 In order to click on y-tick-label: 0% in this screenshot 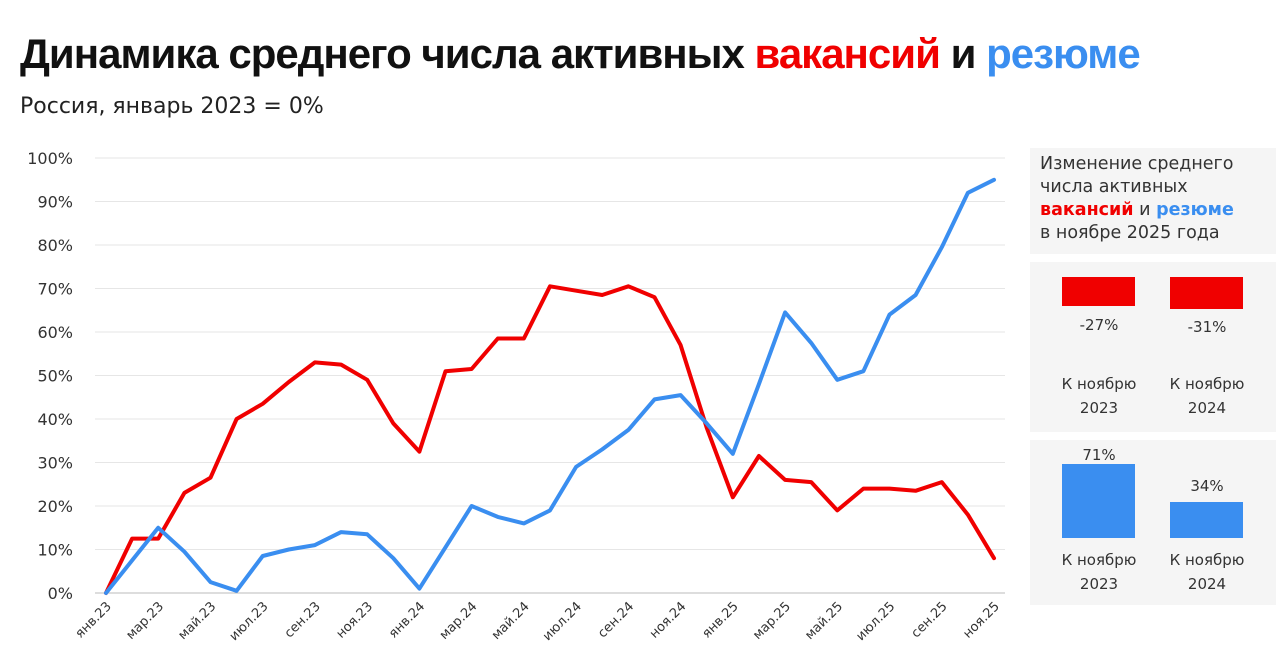, I will do `click(60, 593)`.